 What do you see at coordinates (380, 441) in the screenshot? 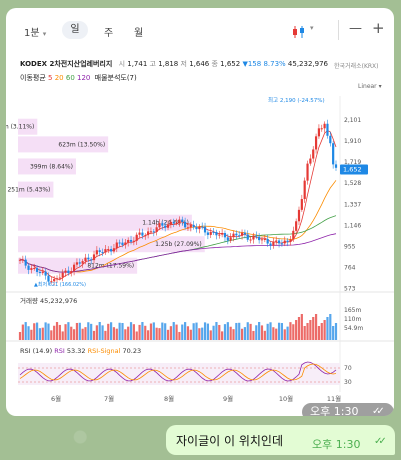
I see `double-check-icon: ✓✓` at bounding box center [380, 441].